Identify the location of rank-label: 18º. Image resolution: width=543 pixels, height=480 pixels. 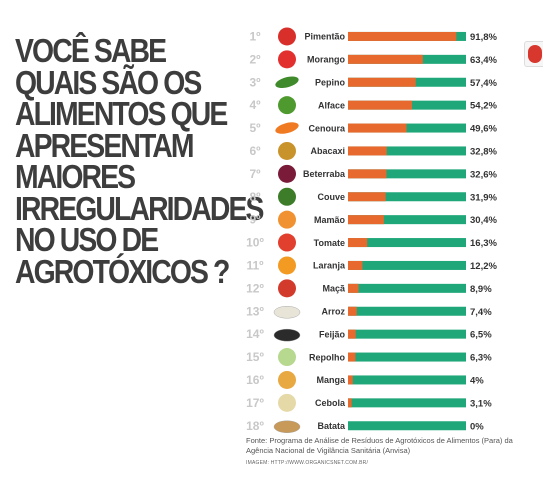
(255, 426).